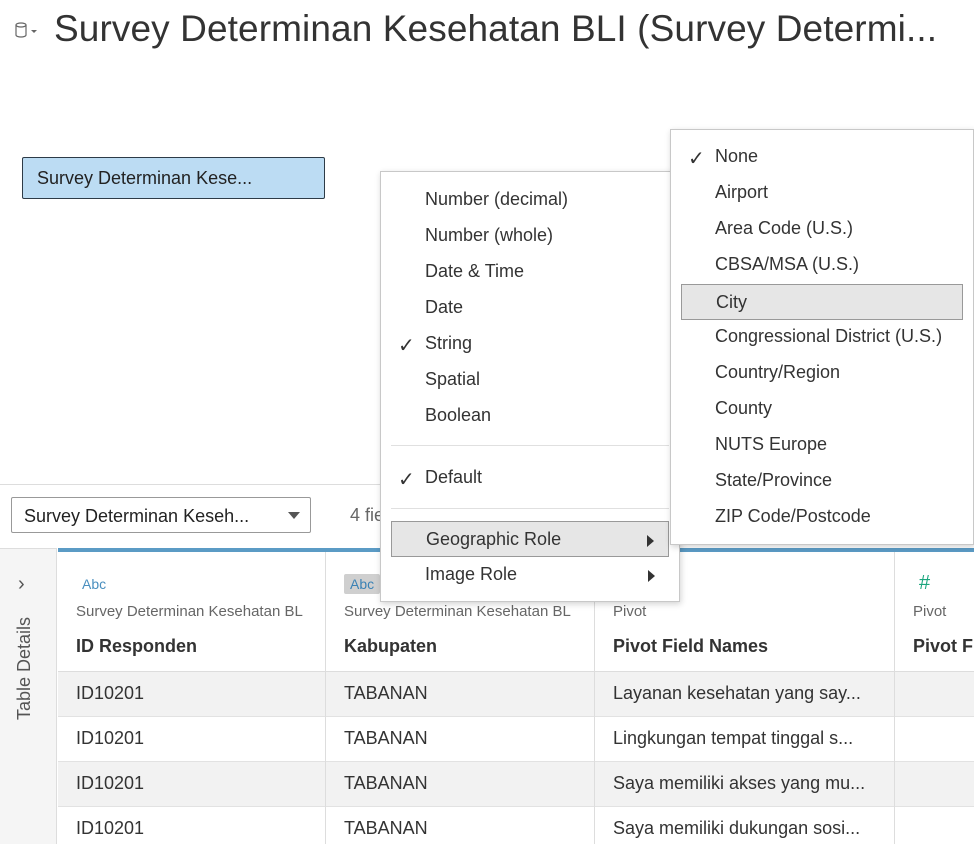 The width and height of the screenshot is (974, 844). Describe the element at coordinates (771, 444) in the screenshot. I see `menu-item-label: NUTS Europe` at that location.